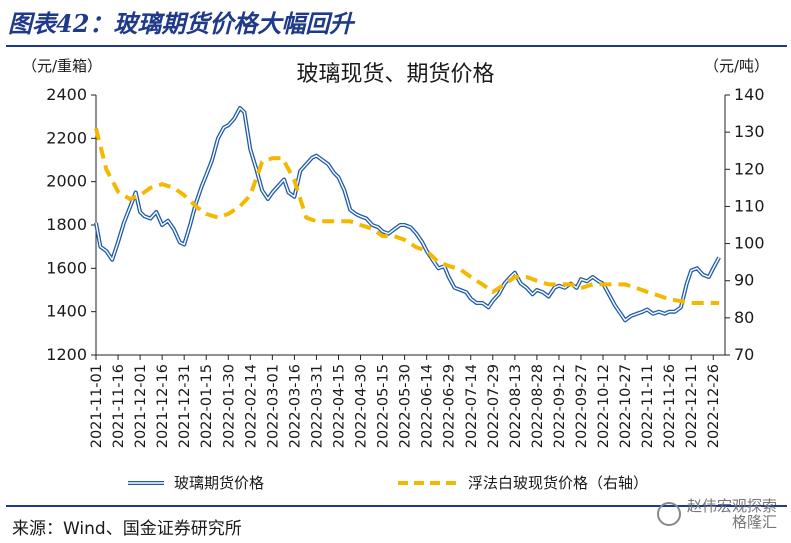 Image resolution: width=791 pixels, height=543 pixels. Describe the element at coordinates (141, 406) in the screenshot. I see `x-axis-tick-label: 2021-12-01` at that location.